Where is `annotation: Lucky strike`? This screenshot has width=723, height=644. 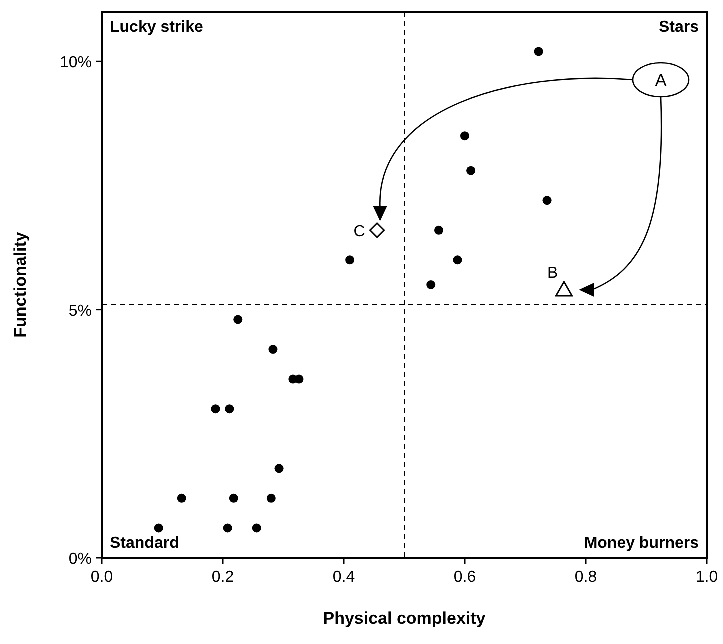 annotation: Lucky strike is located at coordinates (157, 27).